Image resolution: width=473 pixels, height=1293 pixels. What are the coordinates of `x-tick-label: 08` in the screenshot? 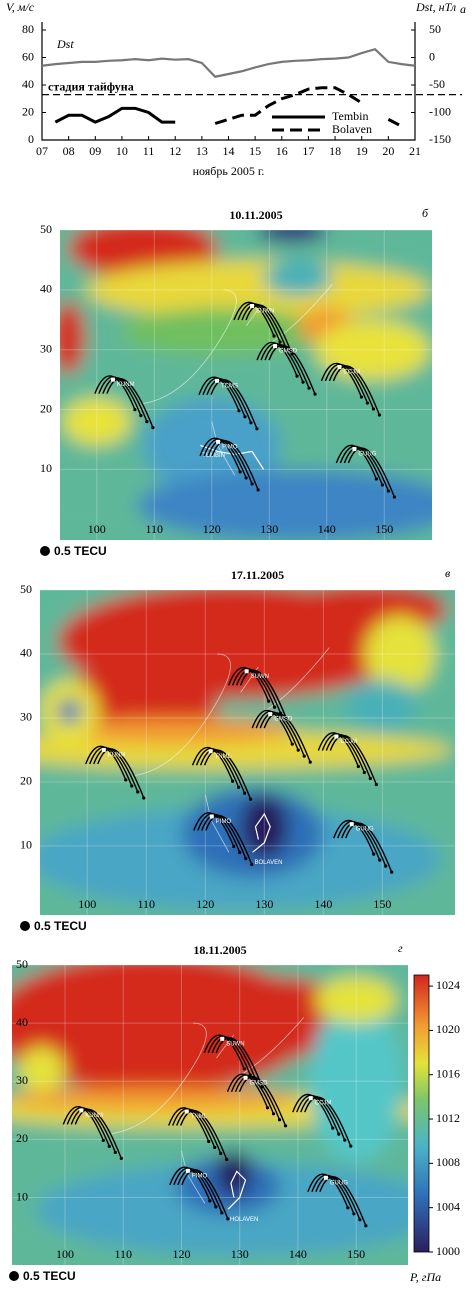 It's located at (69, 151).